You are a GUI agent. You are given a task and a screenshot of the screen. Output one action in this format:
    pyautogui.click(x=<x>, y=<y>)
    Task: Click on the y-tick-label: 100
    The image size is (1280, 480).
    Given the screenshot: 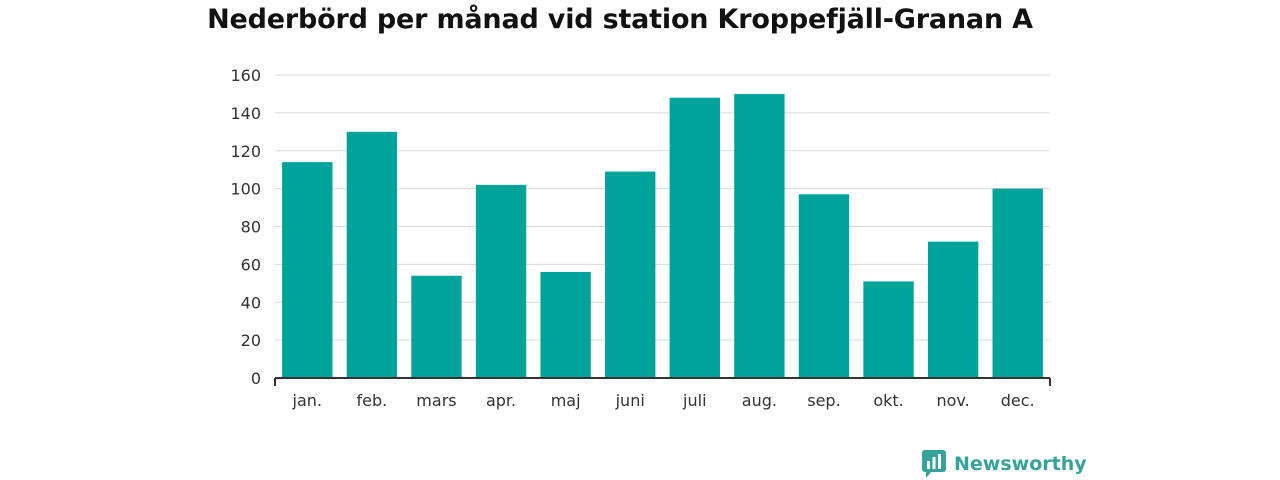 What is the action you would take?
    pyautogui.click(x=245, y=189)
    